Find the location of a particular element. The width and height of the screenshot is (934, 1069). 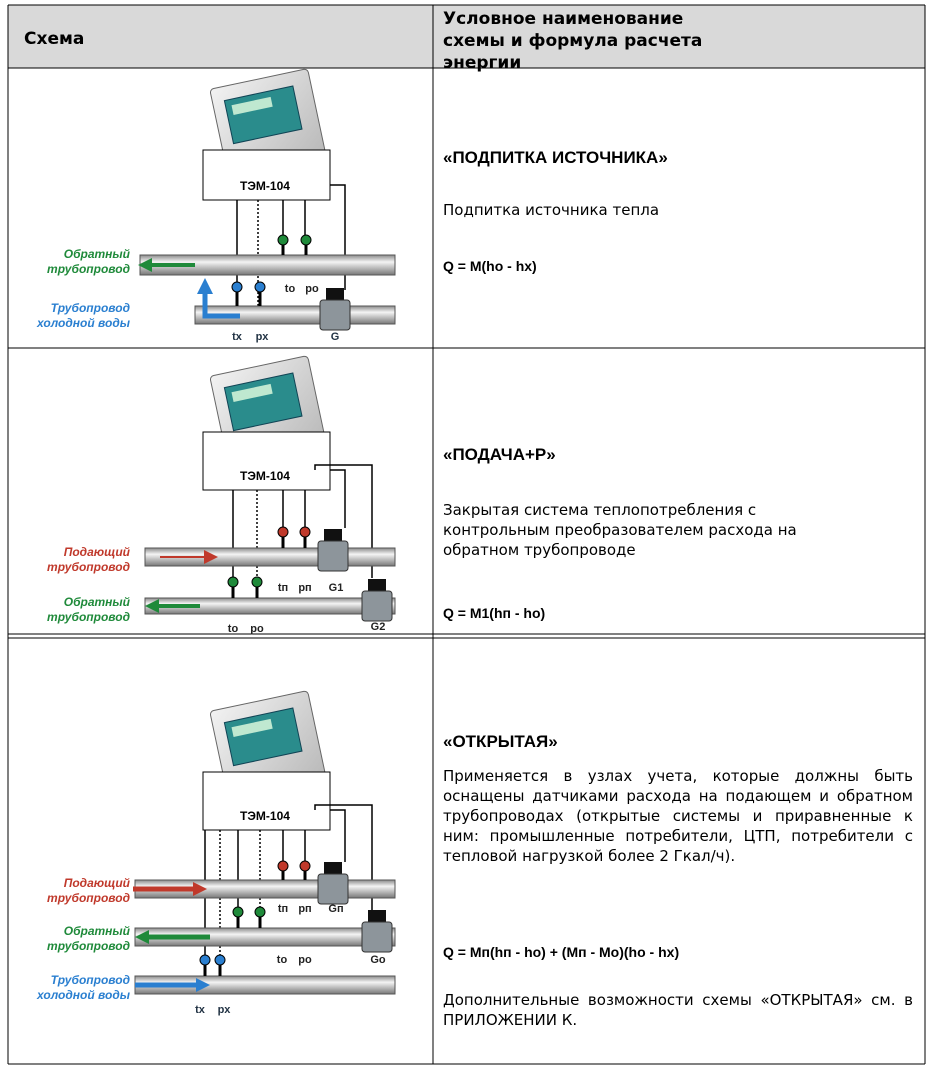

row-formula: Q = M1(hп - ho) is located at coordinates (494, 613).